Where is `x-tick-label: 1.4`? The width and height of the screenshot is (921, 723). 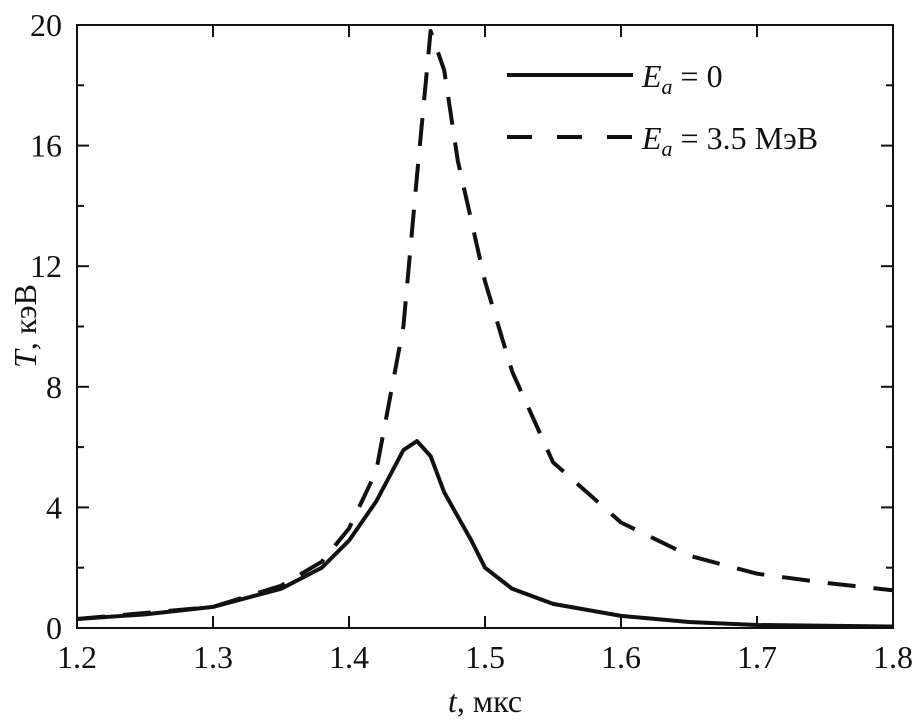
x-tick-label: 1.4 is located at coordinates (349, 657).